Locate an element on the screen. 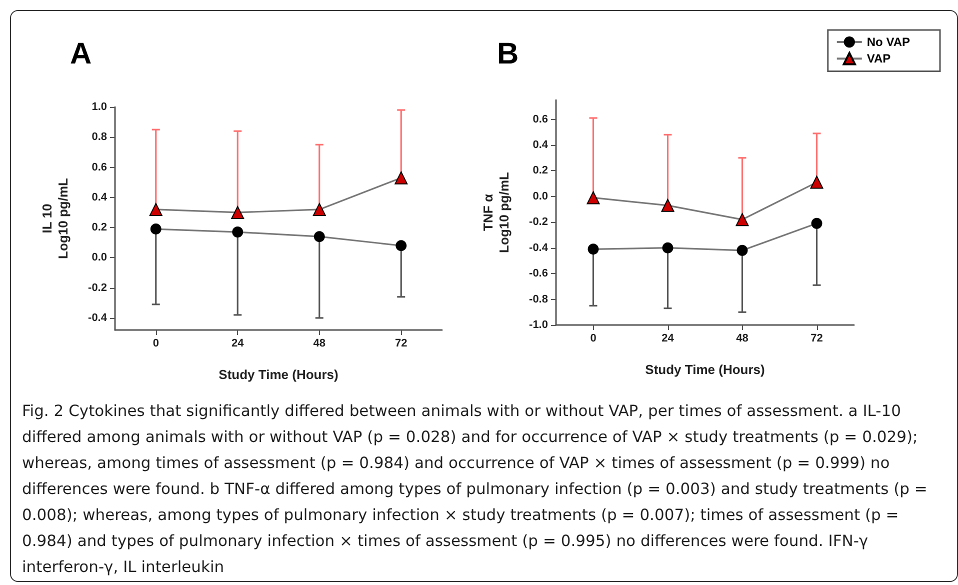  legend-label: VAP is located at coordinates (878, 59).